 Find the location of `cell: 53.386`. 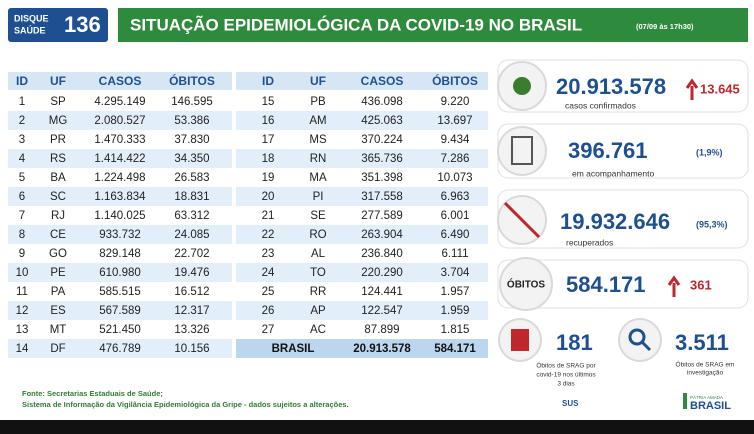

cell: 53.386 is located at coordinates (191, 121).